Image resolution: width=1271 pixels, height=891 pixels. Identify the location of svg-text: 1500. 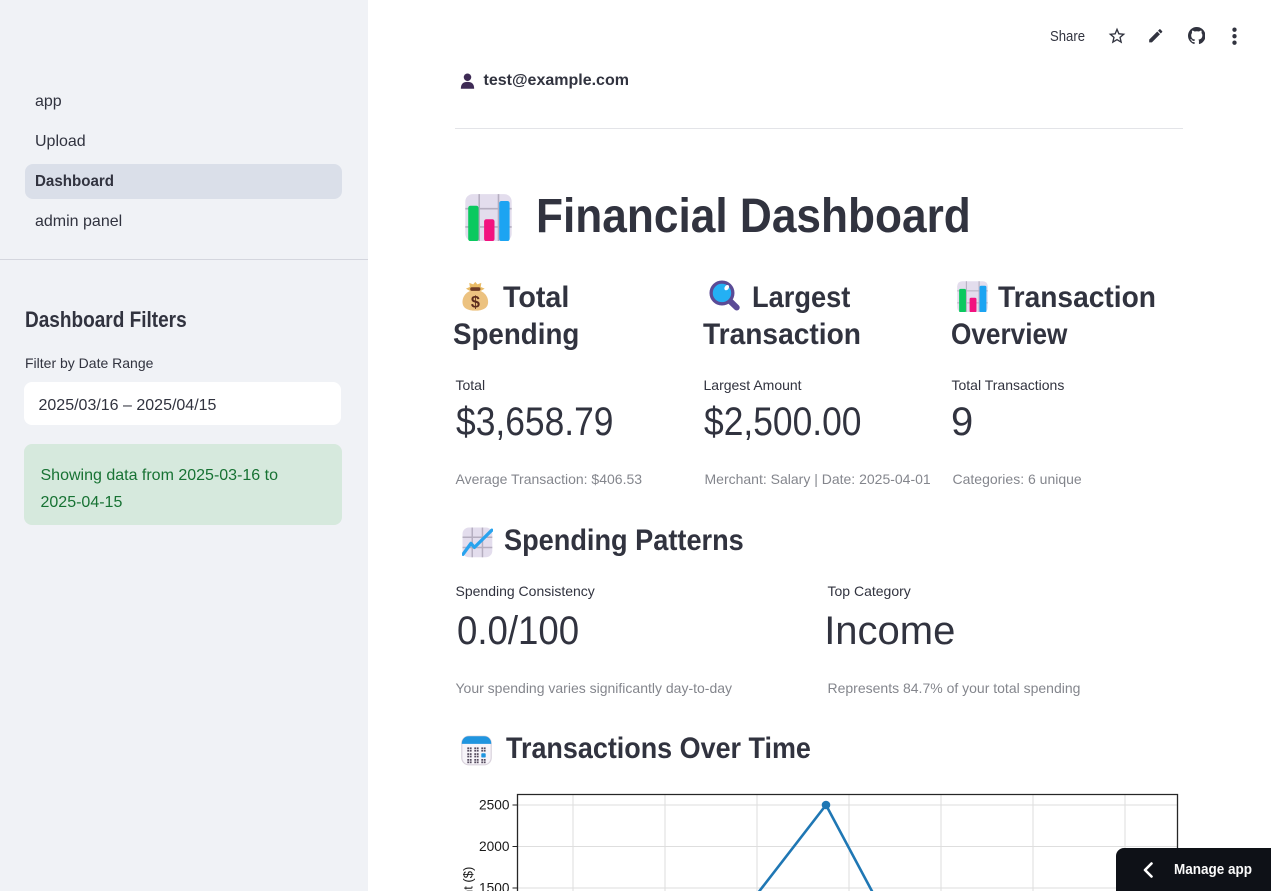
(494, 886).